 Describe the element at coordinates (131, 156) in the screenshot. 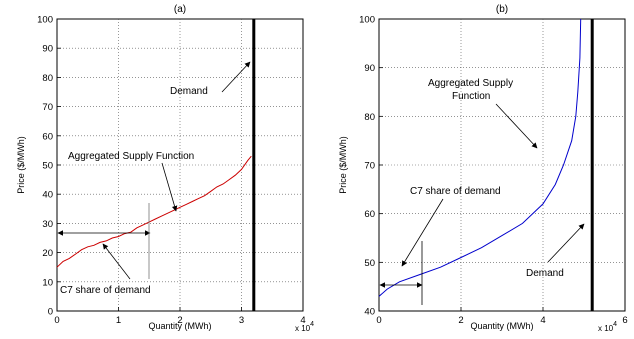

I see `annotation-supply-a: Aggregated Supply Function` at that location.